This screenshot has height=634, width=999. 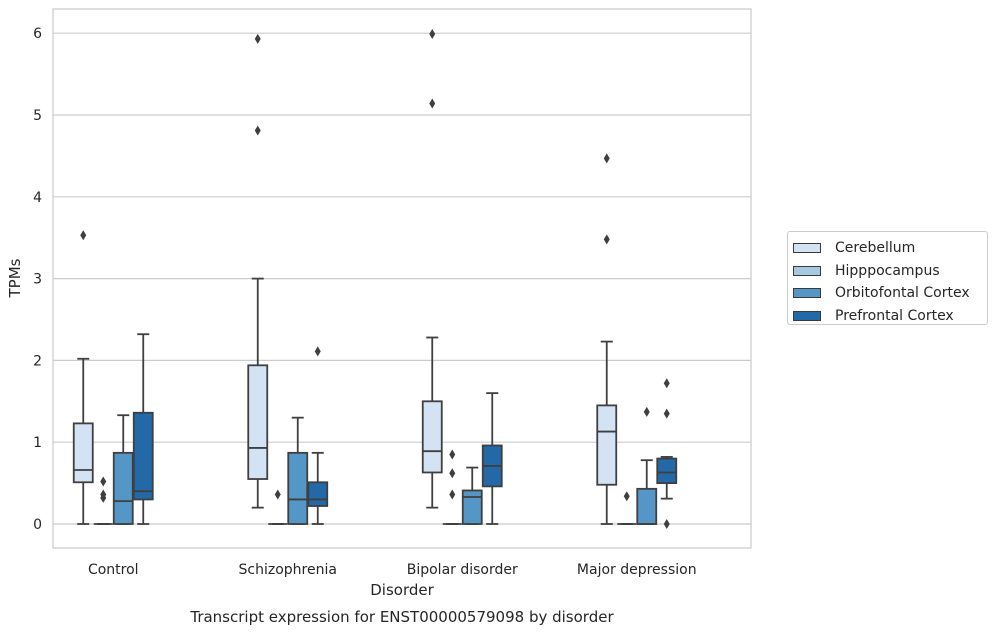 I want to click on legend-item: Orbitofontal Cortex, so click(x=890, y=293).